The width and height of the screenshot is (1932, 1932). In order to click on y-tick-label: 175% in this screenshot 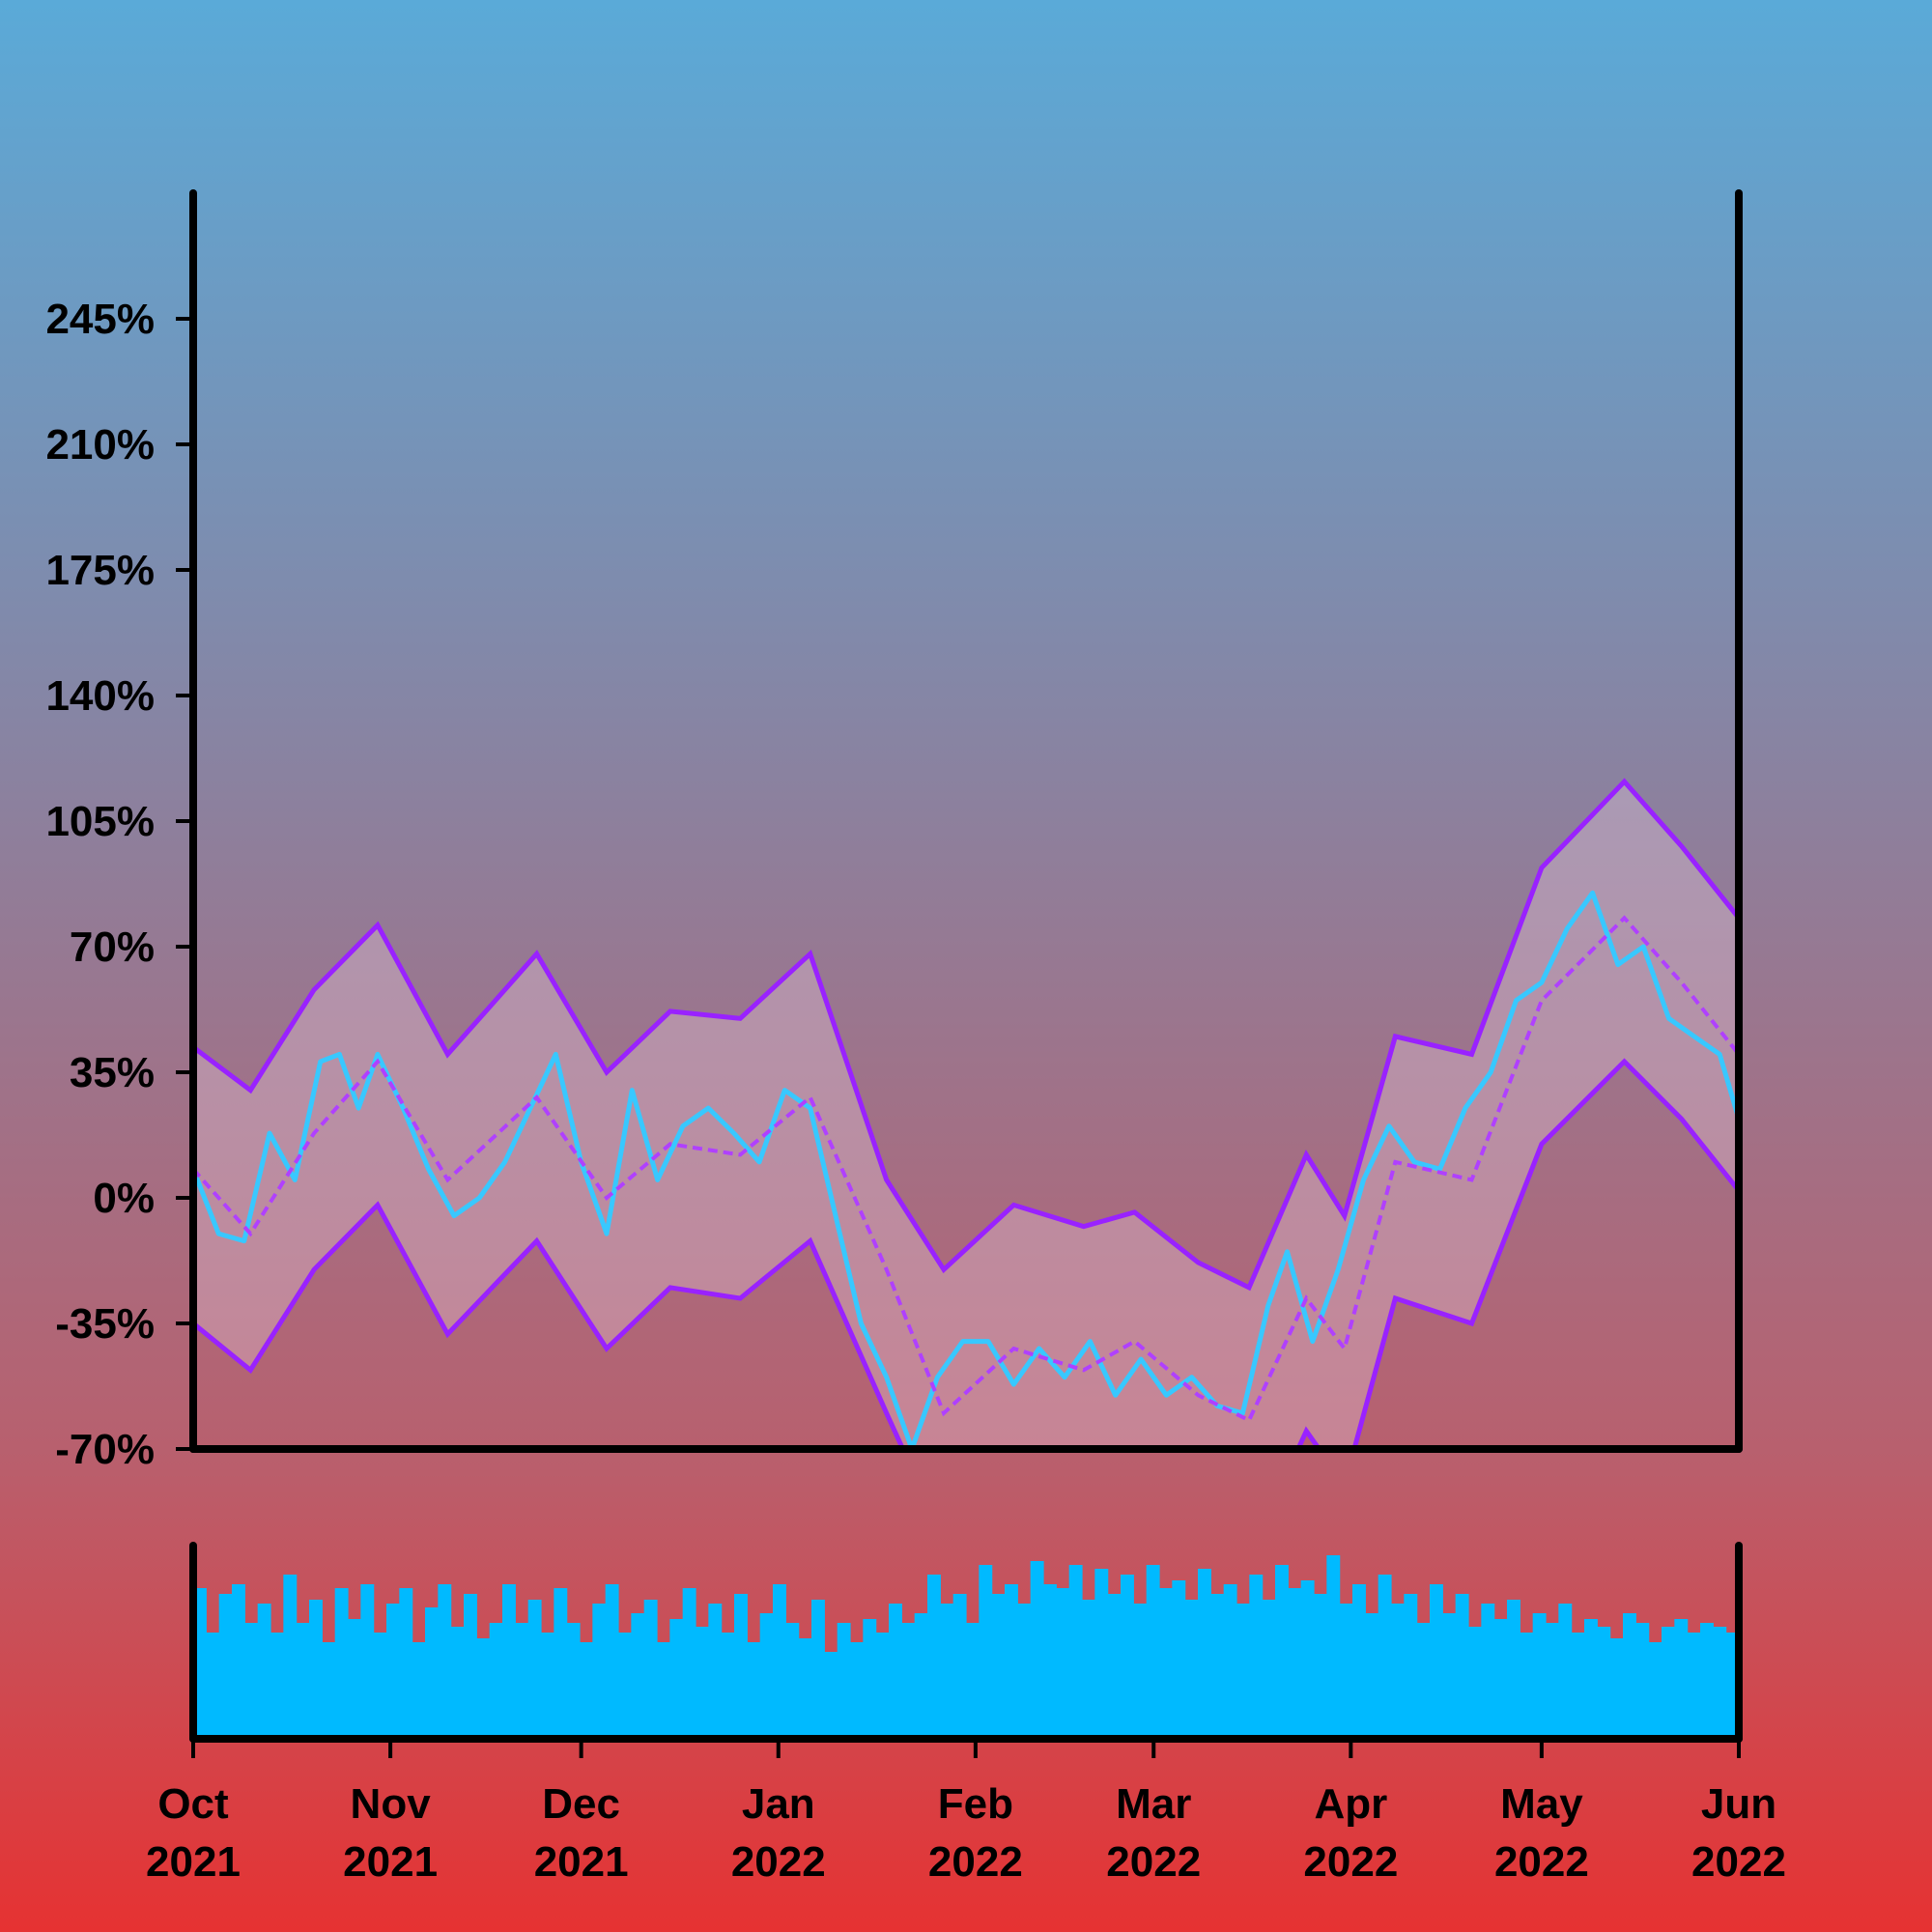, I will do `click(100, 570)`.